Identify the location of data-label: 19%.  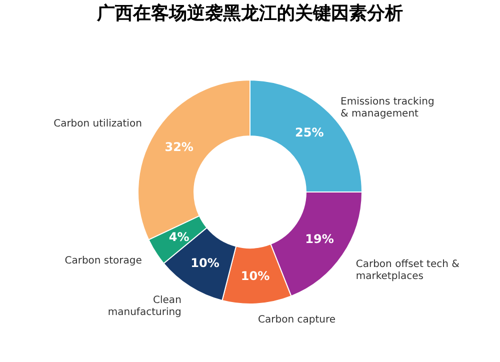
(319, 239).